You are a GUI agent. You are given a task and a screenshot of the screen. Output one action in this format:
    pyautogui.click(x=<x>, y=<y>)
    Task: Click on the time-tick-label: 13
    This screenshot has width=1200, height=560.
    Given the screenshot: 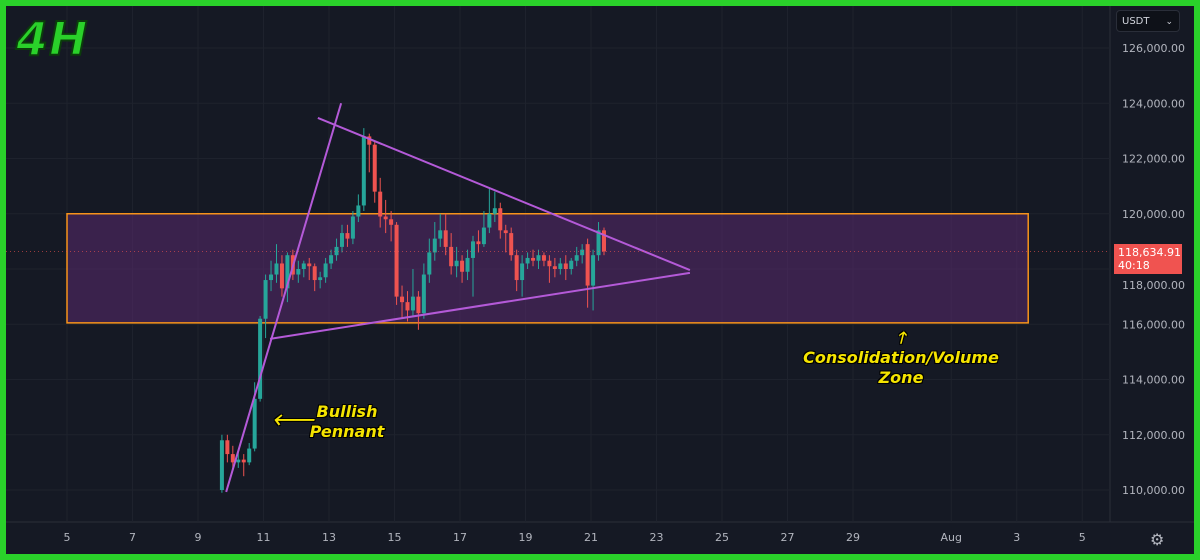 What is the action you would take?
    pyautogui.click(x=329, y=537)
    